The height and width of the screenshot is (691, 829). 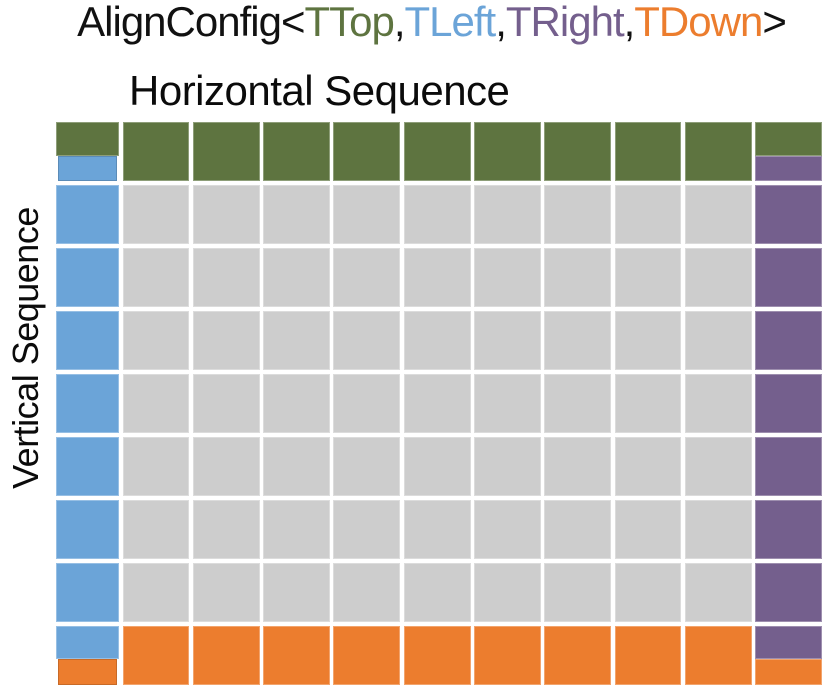 I want to click on corner-part-down, so click(x=788, y=672).